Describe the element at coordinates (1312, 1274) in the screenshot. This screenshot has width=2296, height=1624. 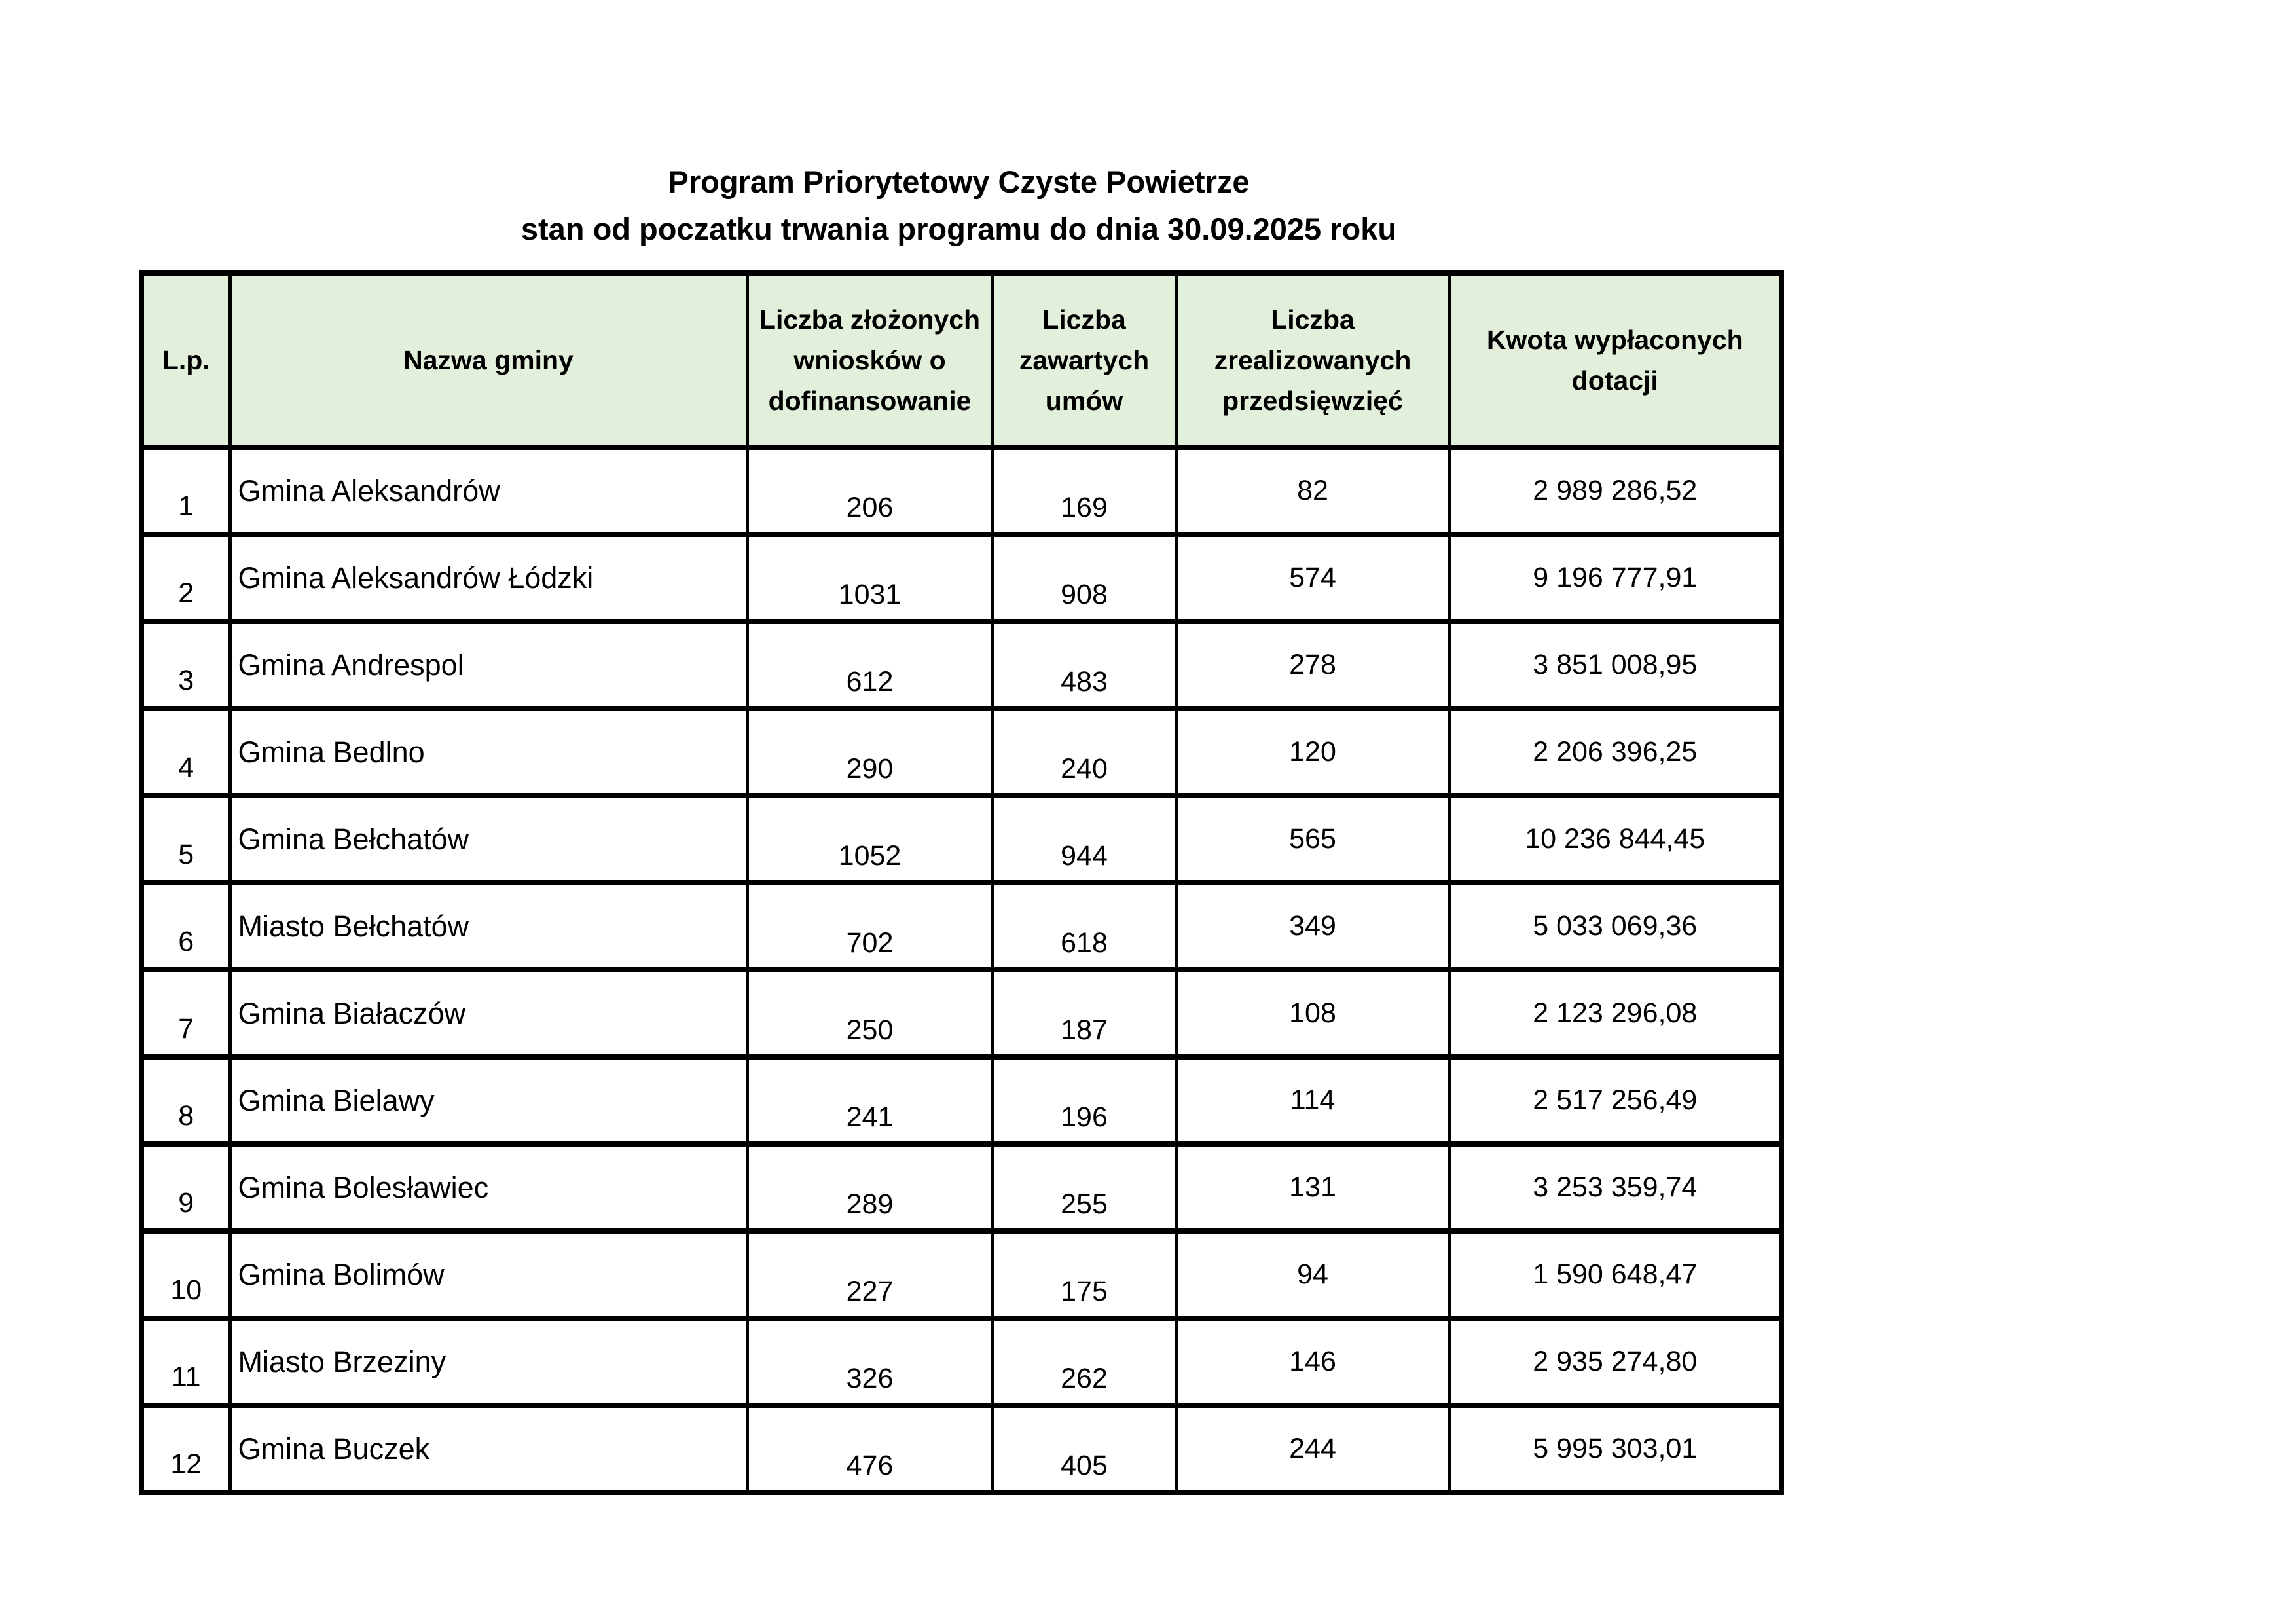
I see `completed-cell: 94` at that location.